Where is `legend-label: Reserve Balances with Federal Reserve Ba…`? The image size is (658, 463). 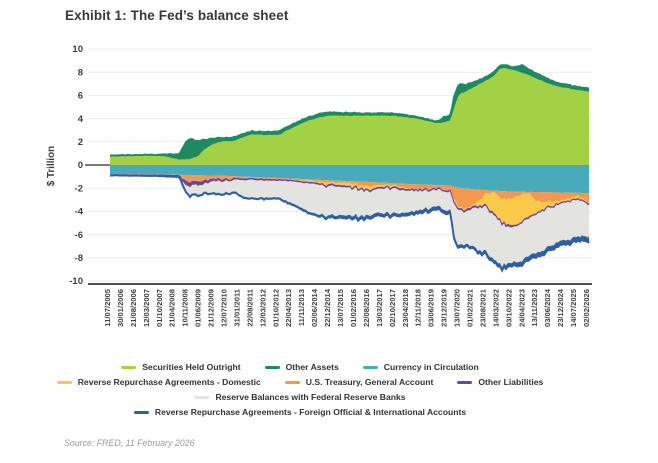
legend-label: Reserve Balances with Federal Reserve Ba… is located at coordinates (310, 397).